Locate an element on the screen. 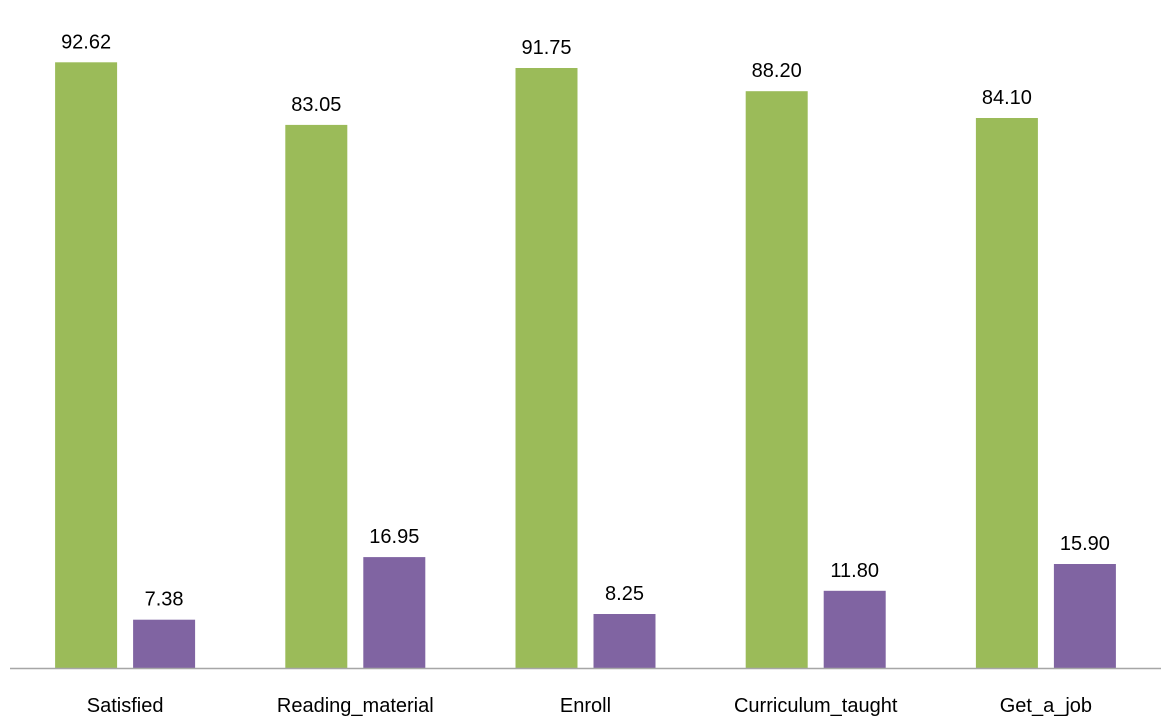 This screenshot has width=1161, height=726. data-label: 11.80 is located at coordinates (854, 571).